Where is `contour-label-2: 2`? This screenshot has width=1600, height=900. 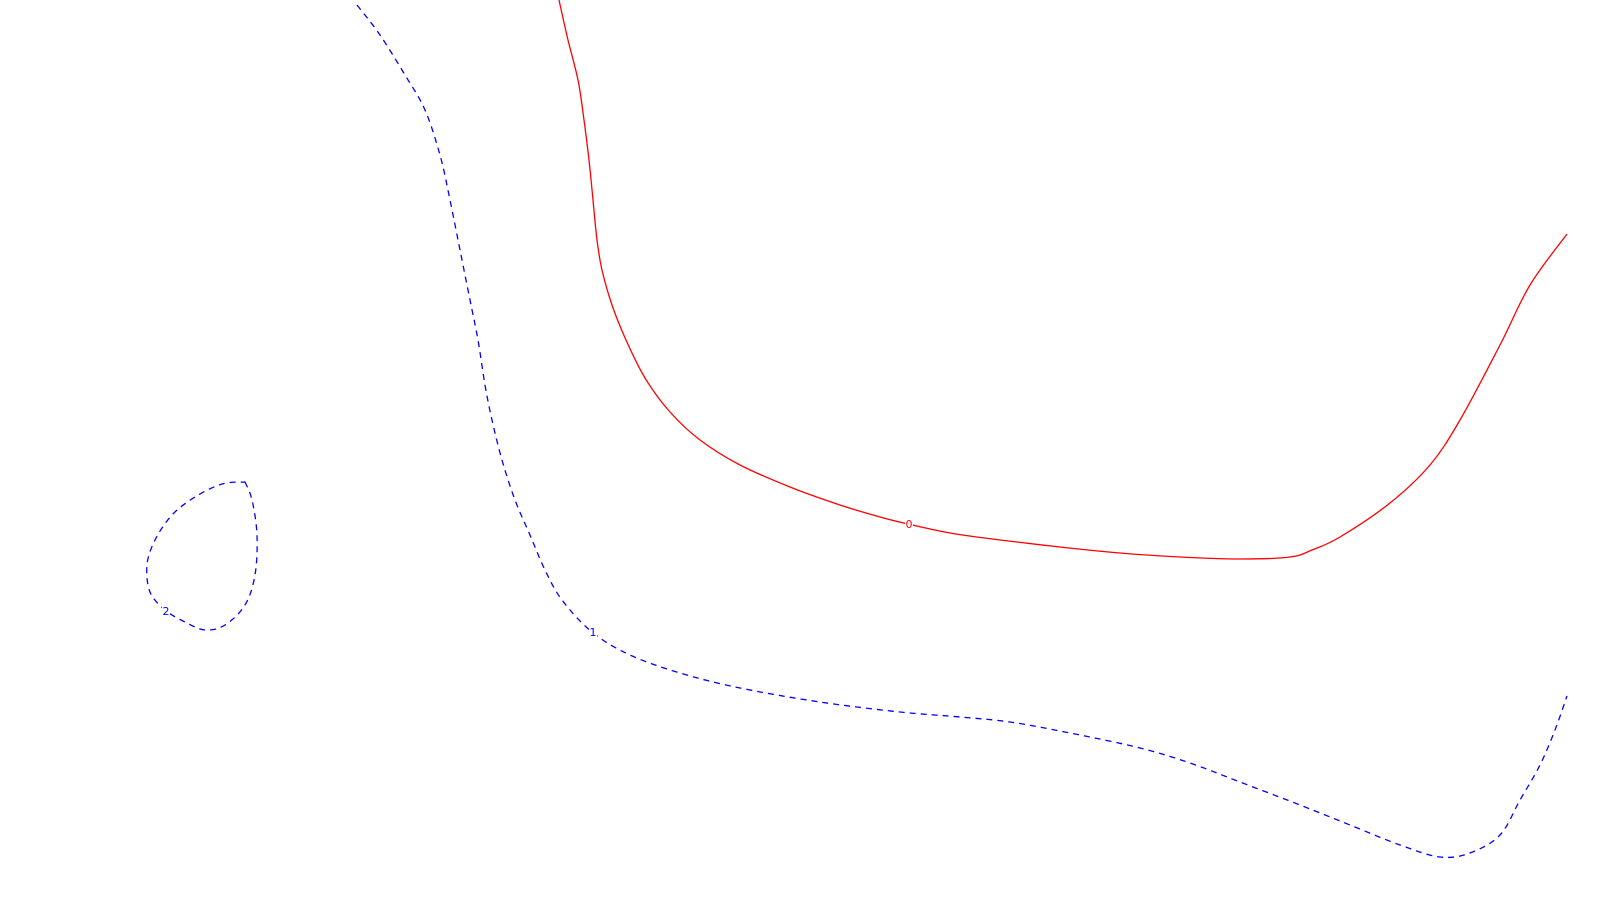
contour-label-2: 2 is located at coordinates (166, 611).